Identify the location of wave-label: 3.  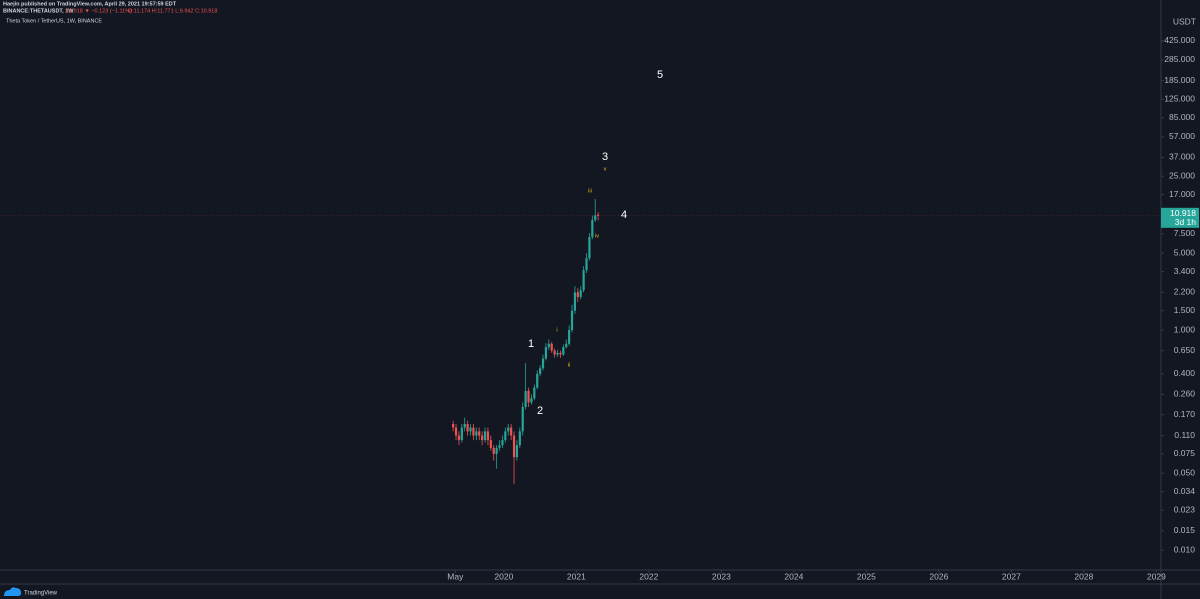
(605, 157).